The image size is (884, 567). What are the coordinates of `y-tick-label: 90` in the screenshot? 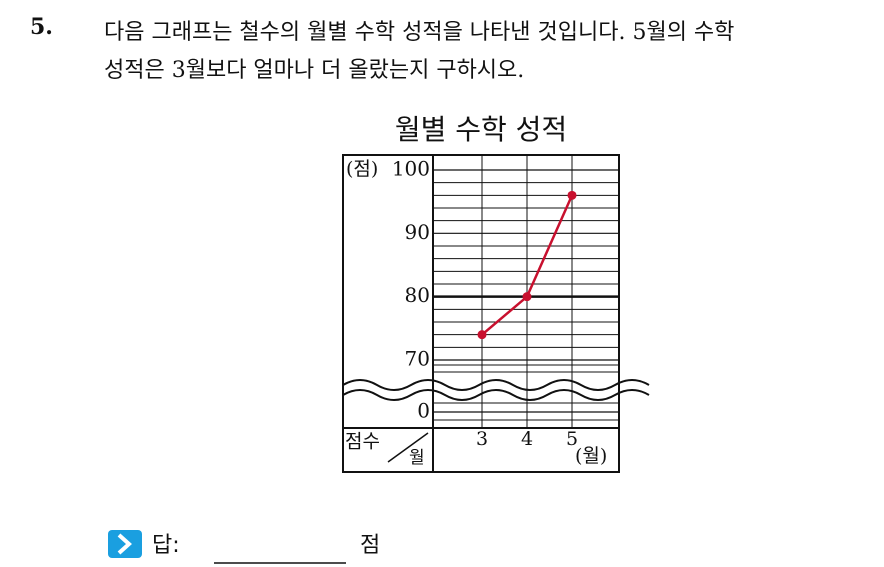 It's located at (417, 232).